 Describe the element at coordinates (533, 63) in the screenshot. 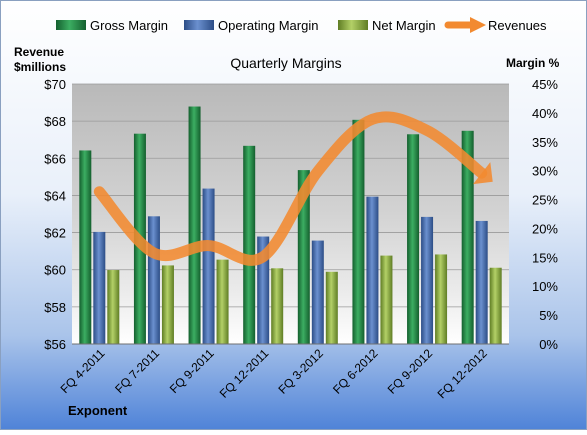

I see `right-axis-title: Margin %` at that location.